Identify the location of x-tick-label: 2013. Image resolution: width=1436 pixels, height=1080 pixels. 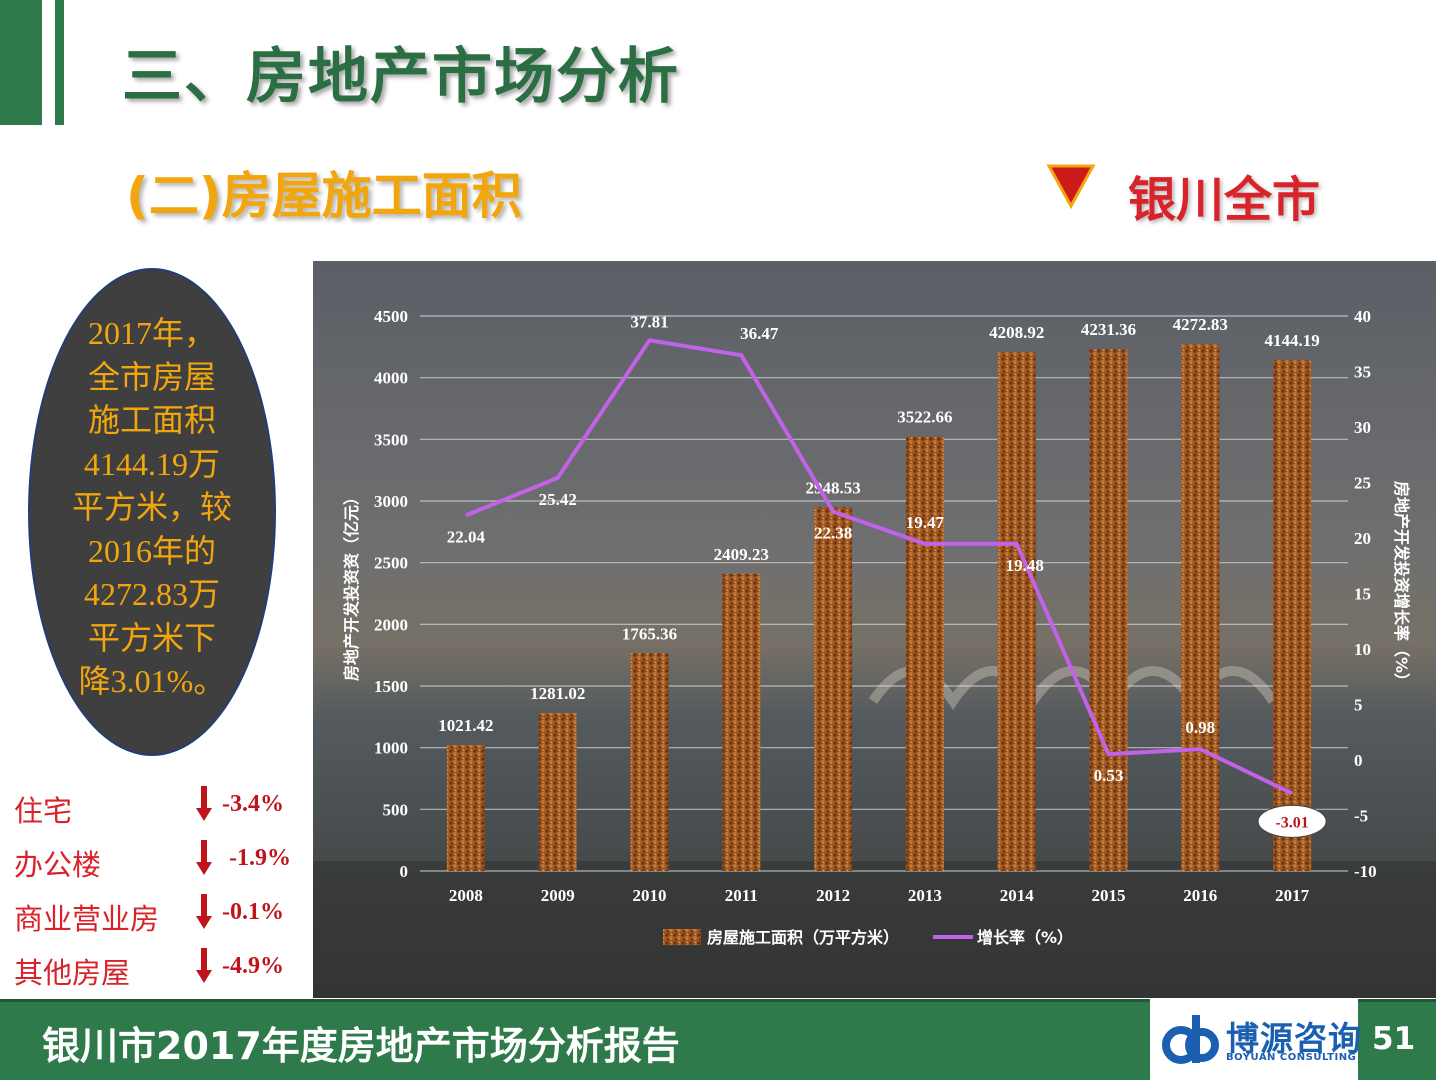
(925, 895).